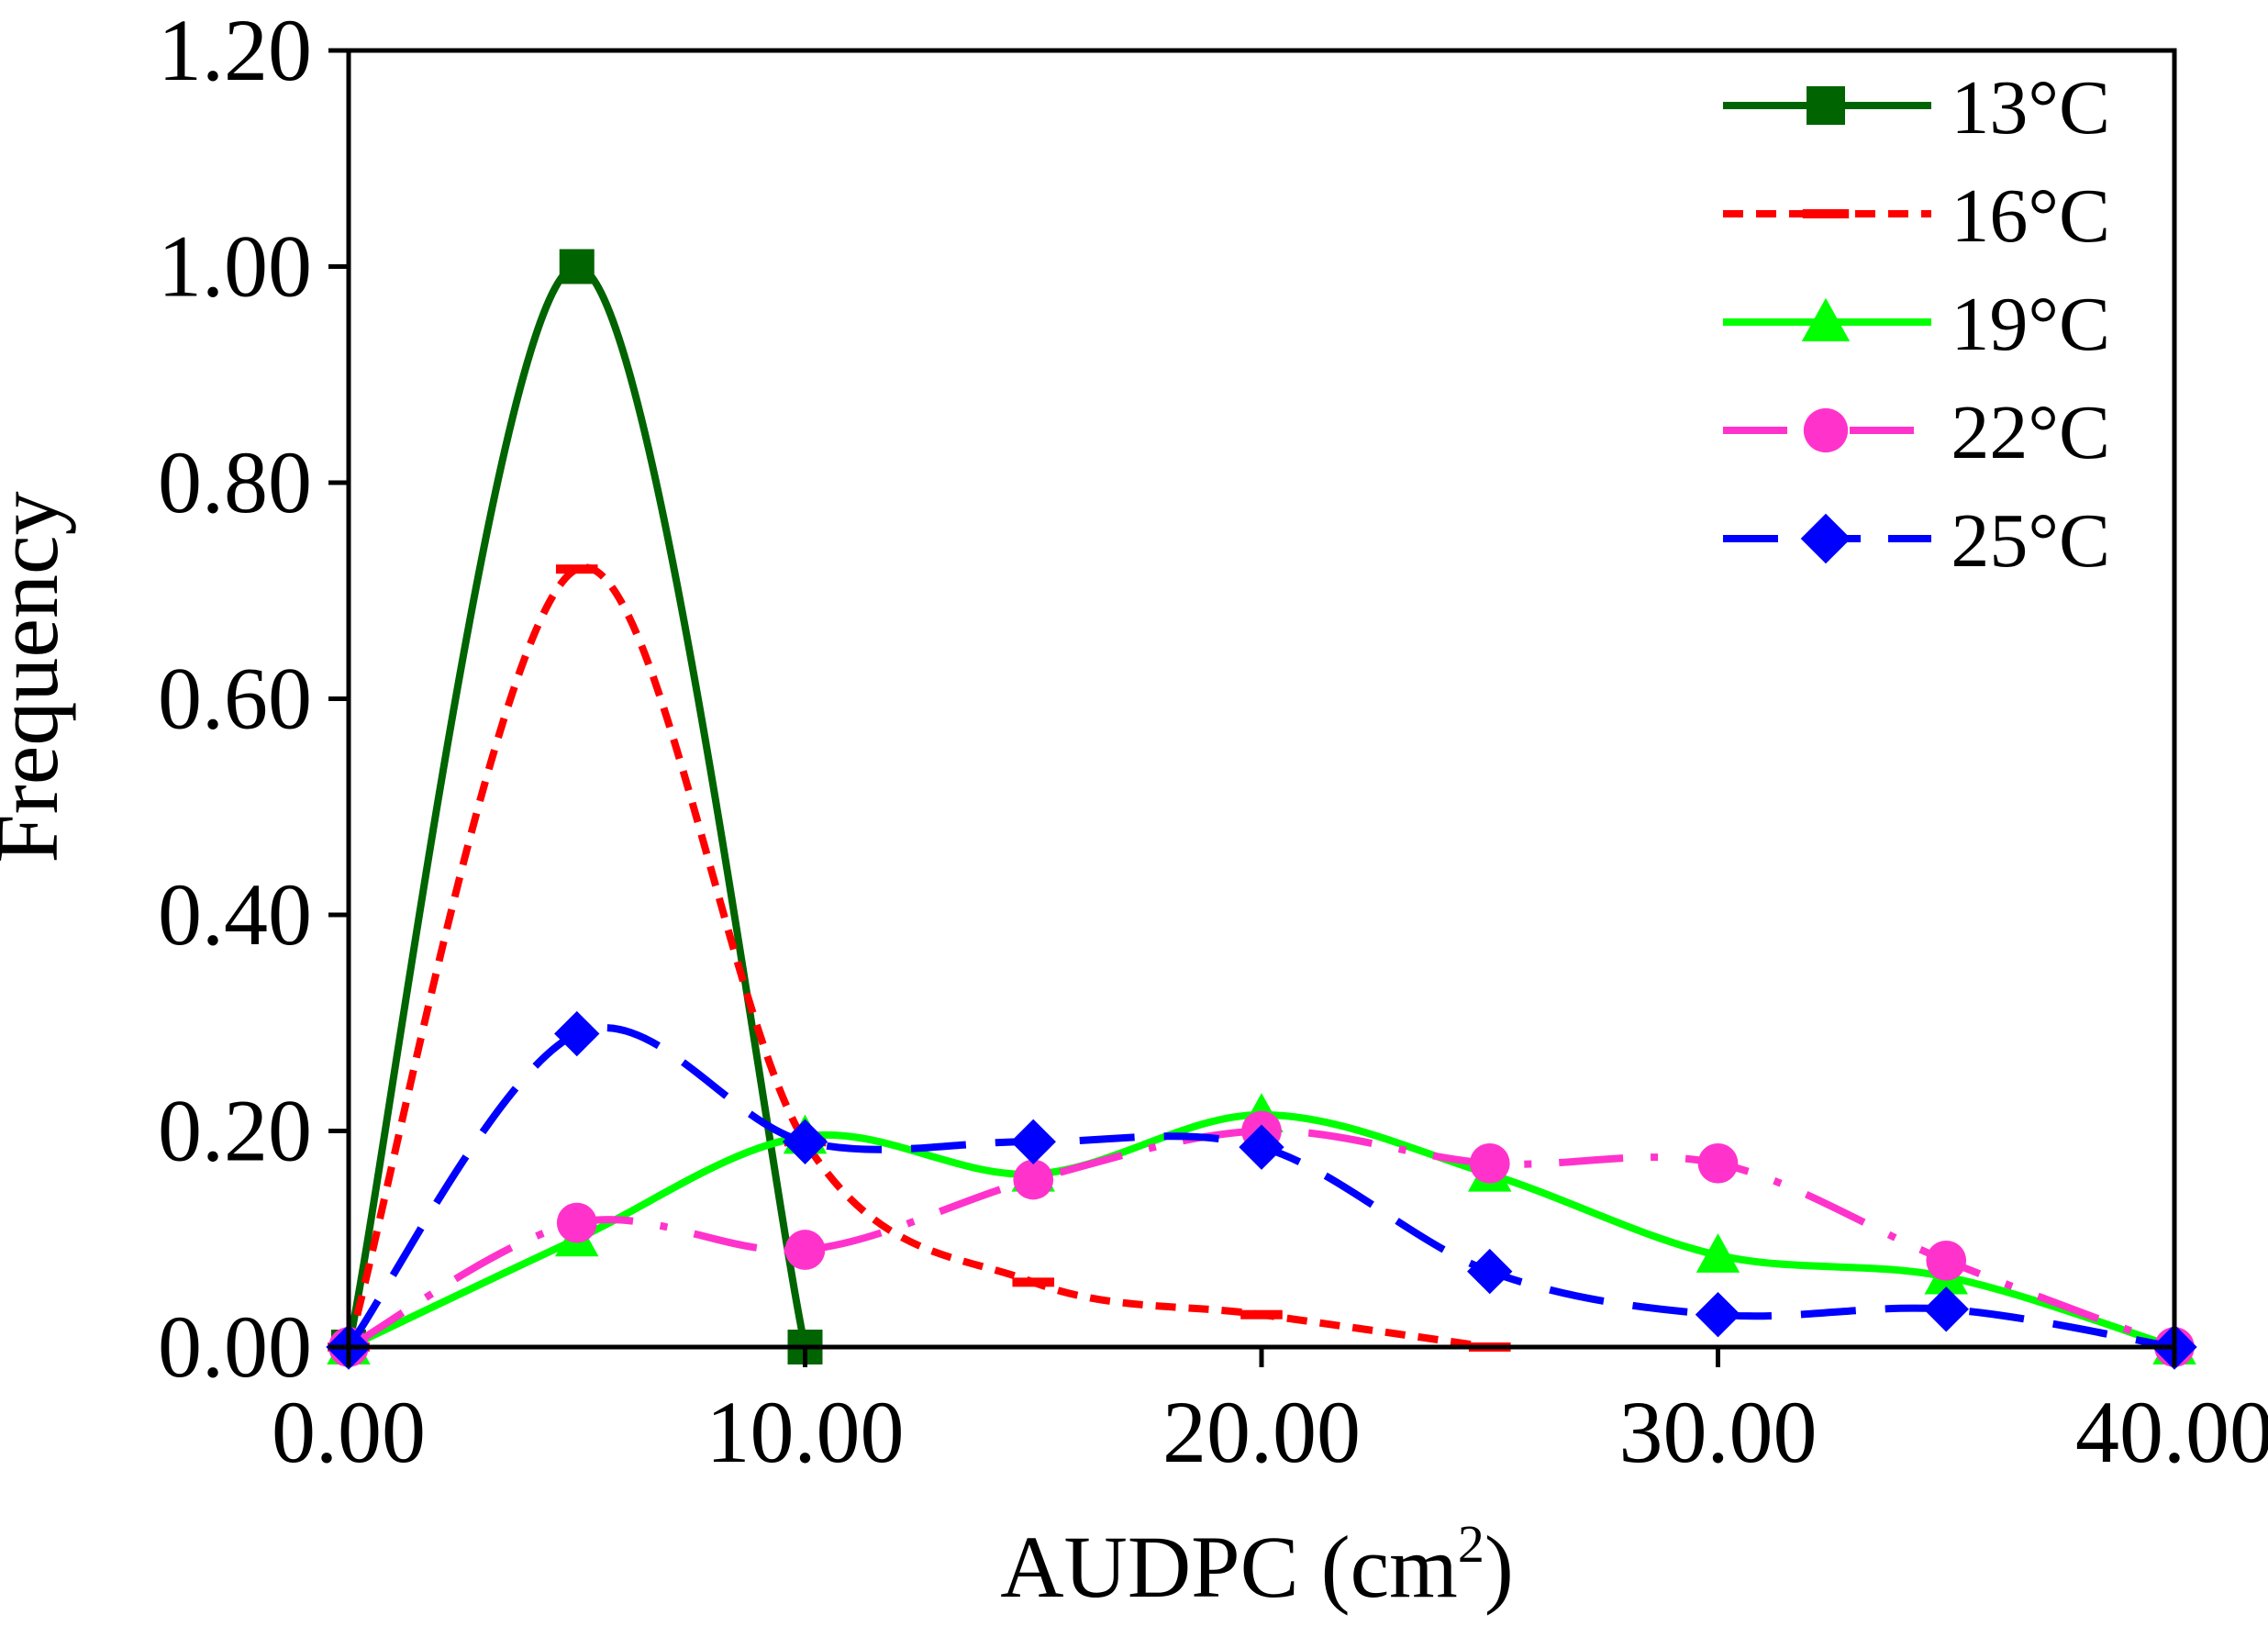 Image resolution: width=2268 pixels, height=1626 pixels. What do you see at coordinates (1916, 216) in the screenshot?
I see `legend-item: 16°C` at bounding box center [1916, 216].